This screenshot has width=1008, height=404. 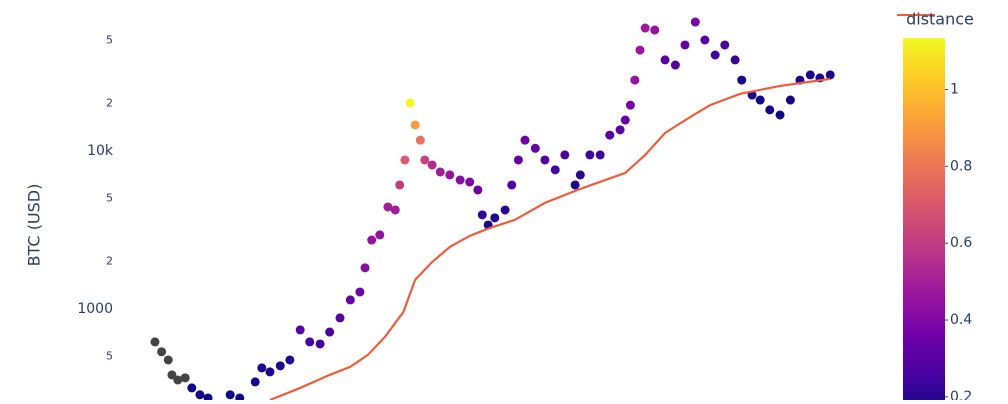 What do you see at coordinates (954, 89) in the screenshot?
I see `colorbar-tick-label: 1` at bounding box center [954, 89].